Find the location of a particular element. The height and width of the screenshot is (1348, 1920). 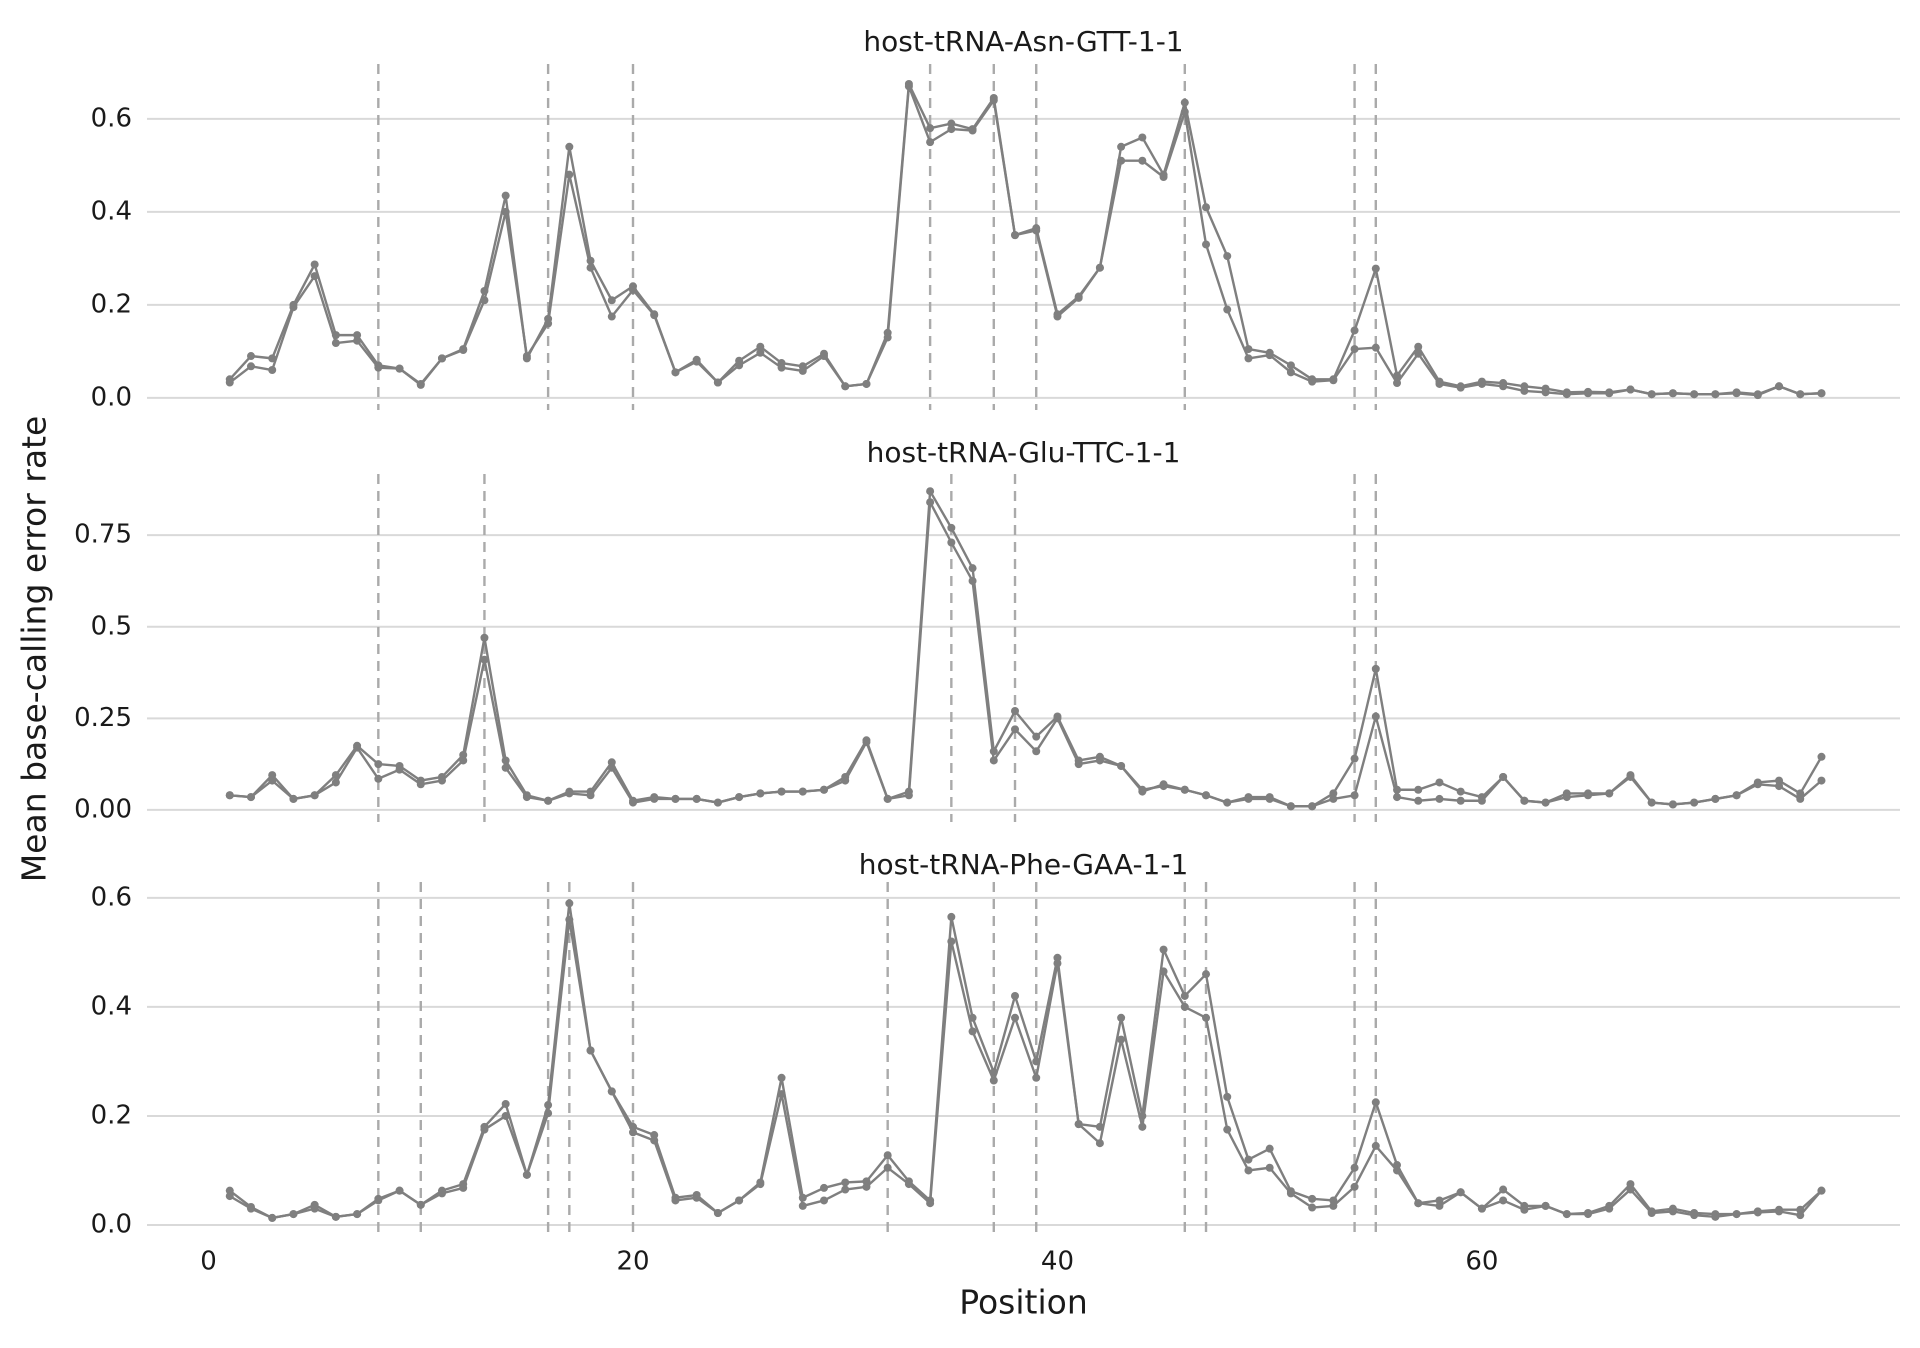

y-tick-label: 0.5 is located at coordinates (111, 626).